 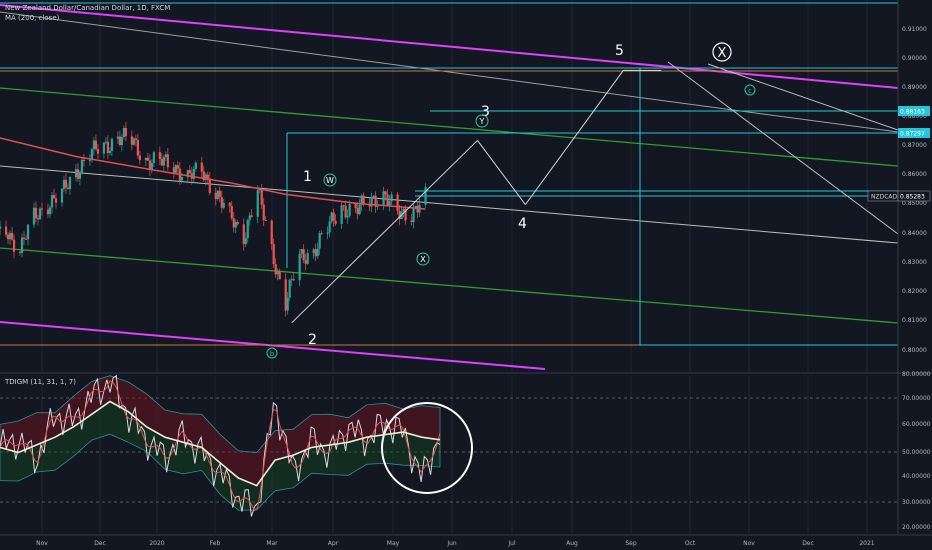 What do you see at coordinates (916, 398) in the screenshot?
I see `indicator-tick: 70.00000` at bounding box center [916, 398].